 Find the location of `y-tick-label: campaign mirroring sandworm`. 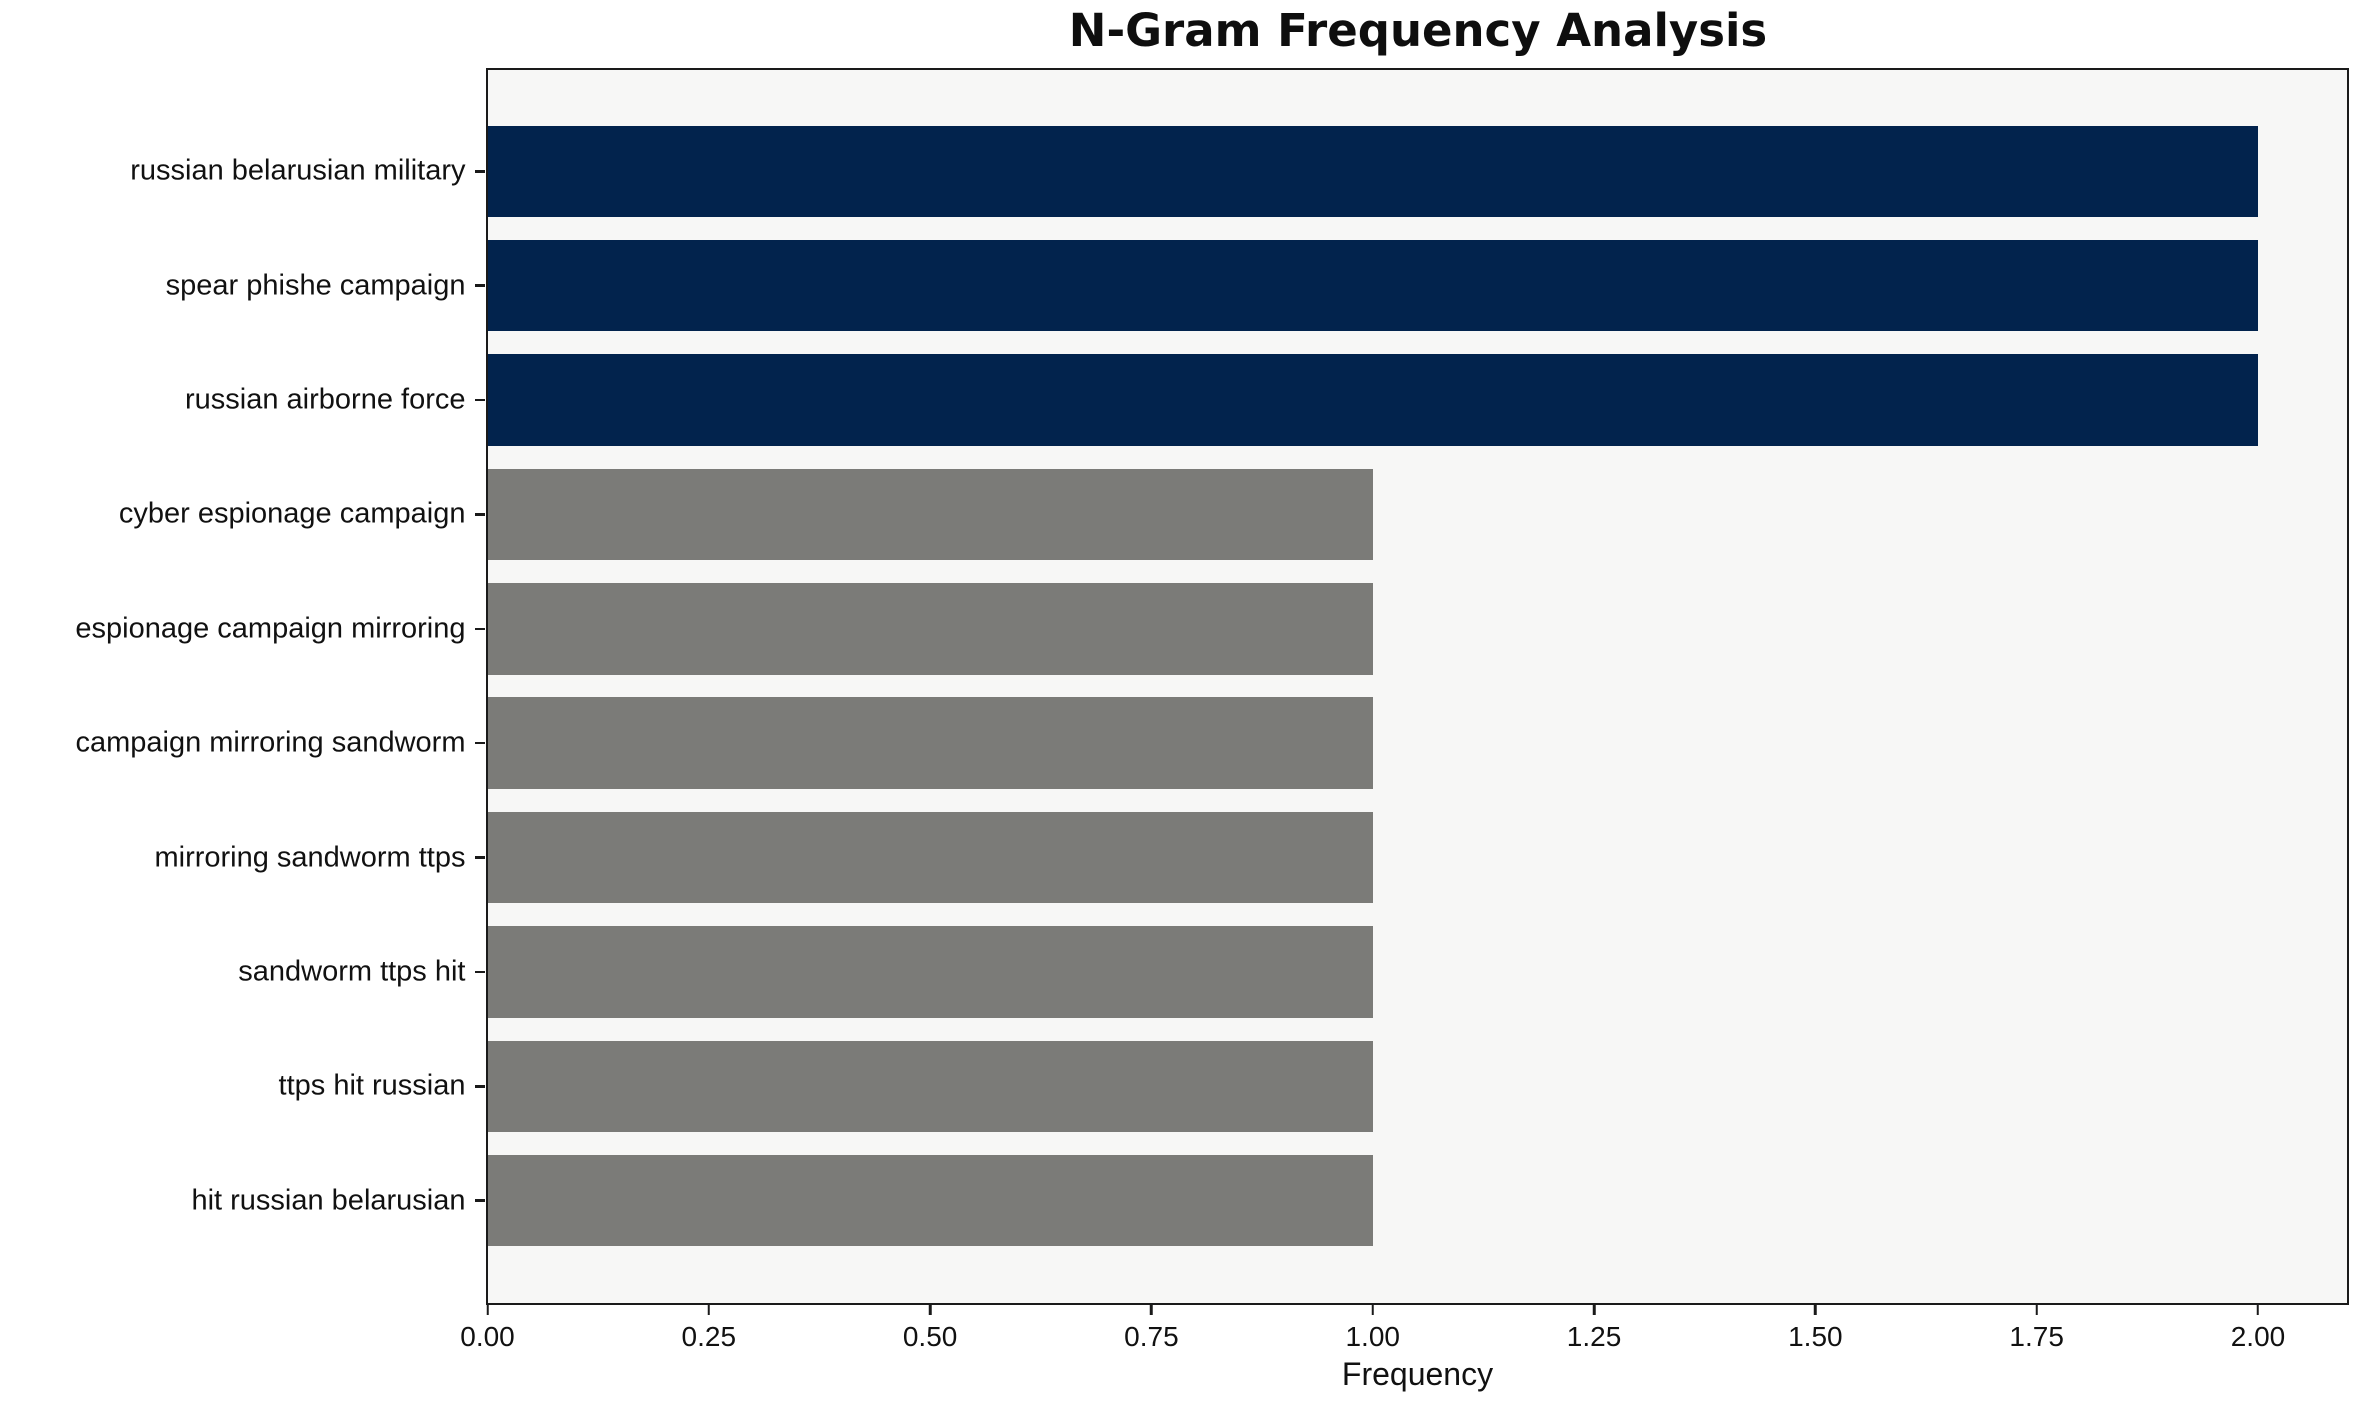

y-tick-label: campaign mirroring sandworm is located at coordinates (270, 742).